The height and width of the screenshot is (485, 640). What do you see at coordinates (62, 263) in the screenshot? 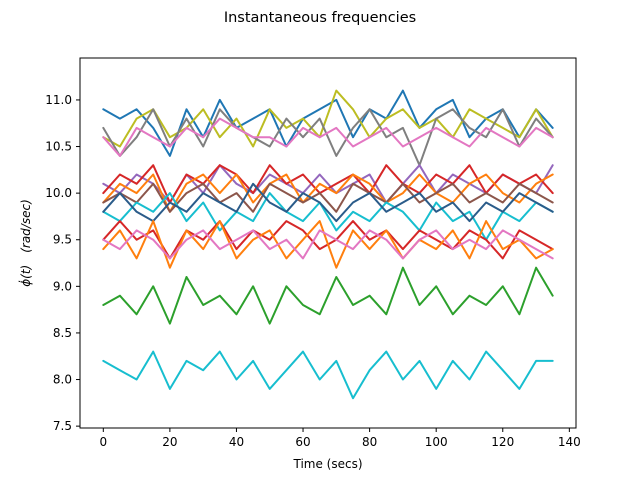
I see `y-axis: 7.5 8.0 8.5 9.0 9.5 10.0 10.5 11.0` at bounding box center [62, 263].